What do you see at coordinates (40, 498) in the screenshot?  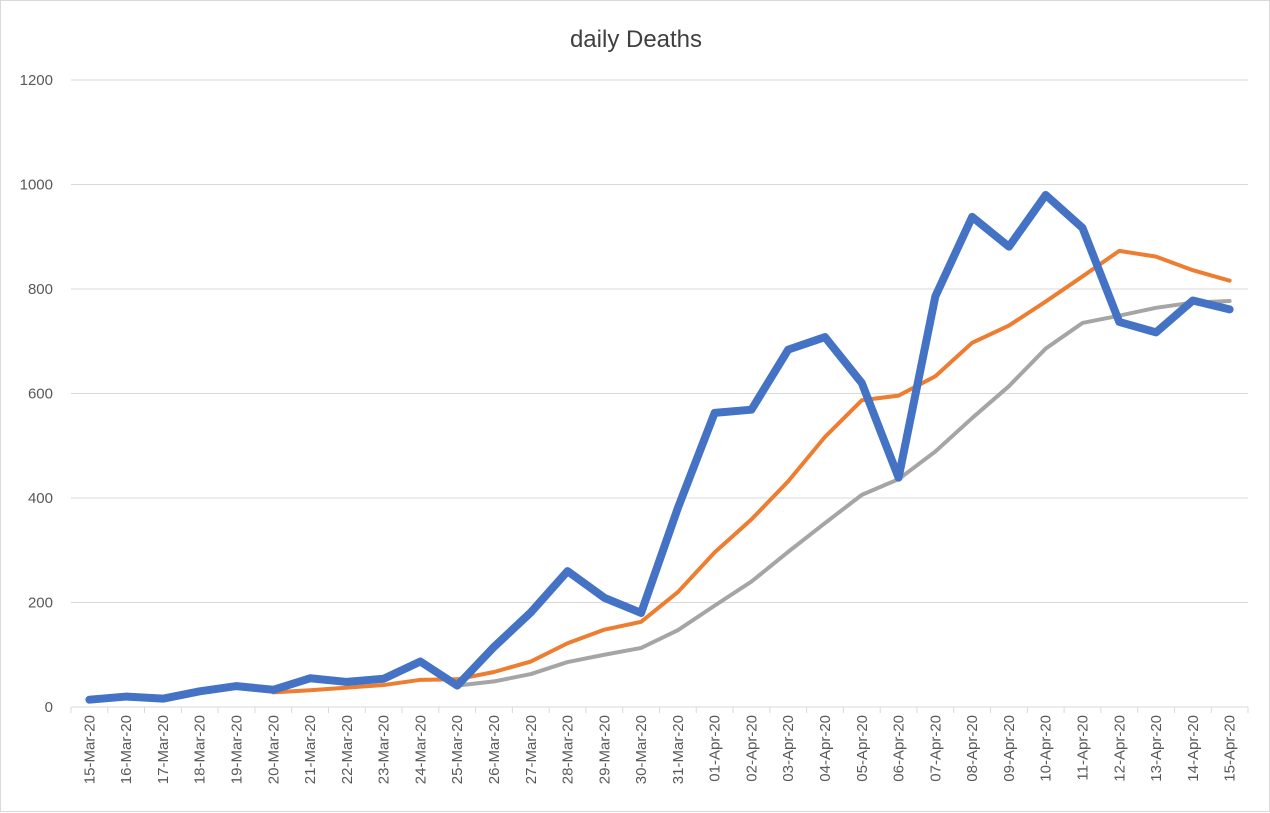 I see `y-tick-label: 400` at bounding box center [40, 498].